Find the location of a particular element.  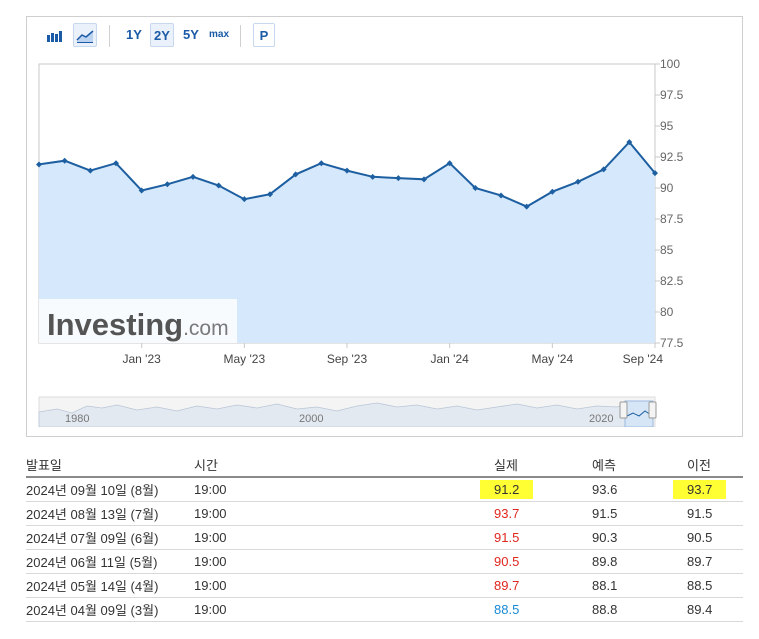

row-previous: 91.5 is located at coordinates (715, 513).